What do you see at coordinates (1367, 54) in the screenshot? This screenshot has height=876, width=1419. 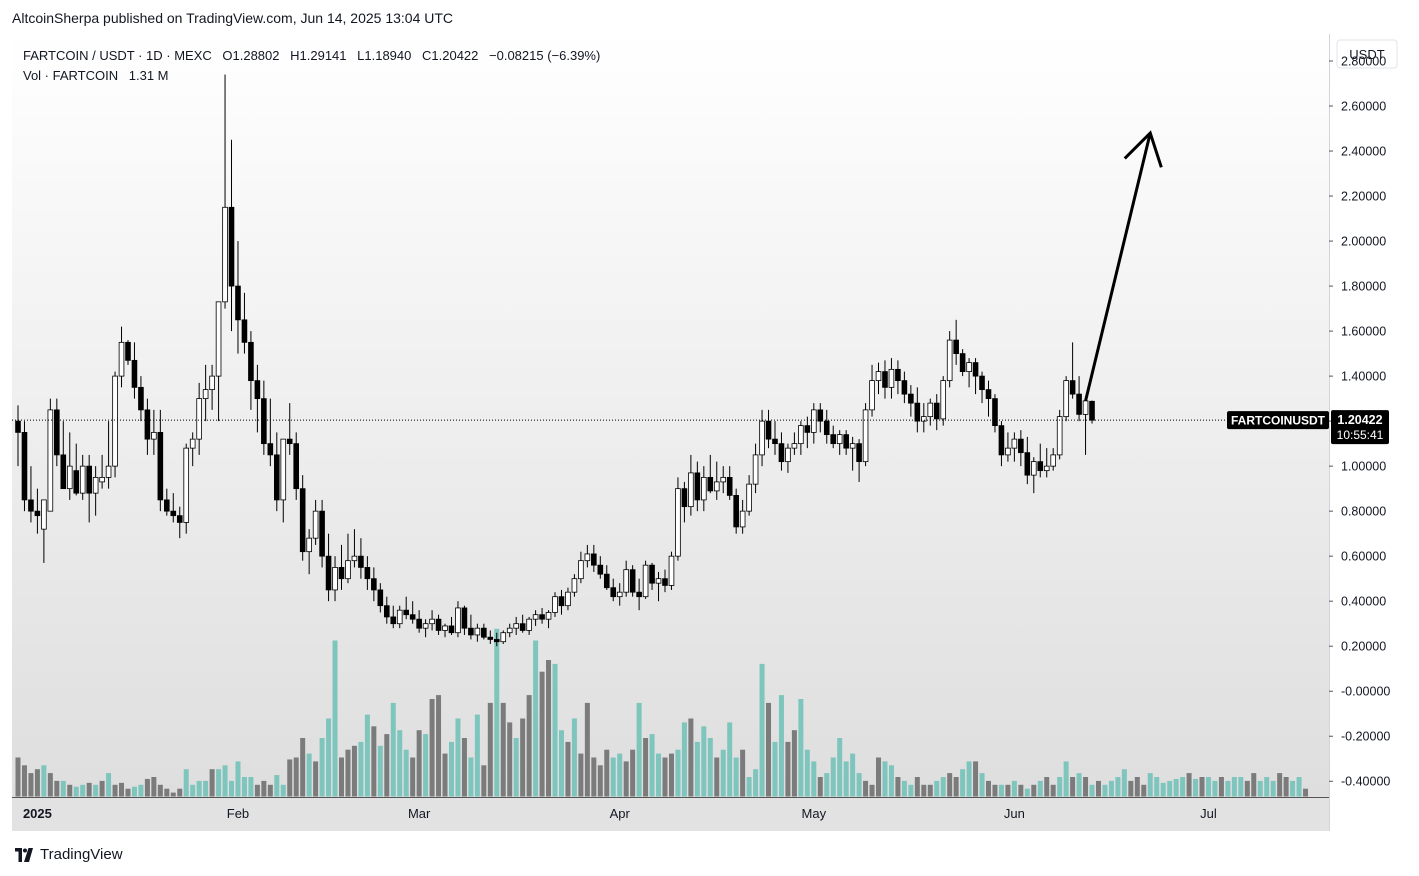 I see `currency-button` at bounding box center [1367, 54].